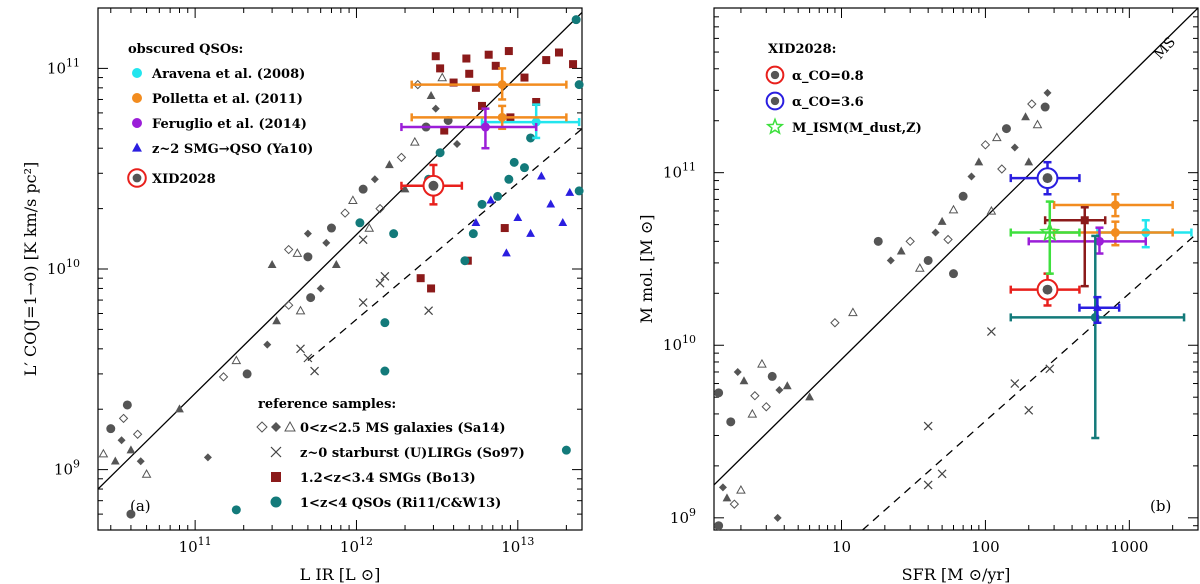  What do you see at coordinates (646, 269) in the screenshot?
I see `y-axis-label: M mol. [M ⊙]` at bounding box center [646, 269].